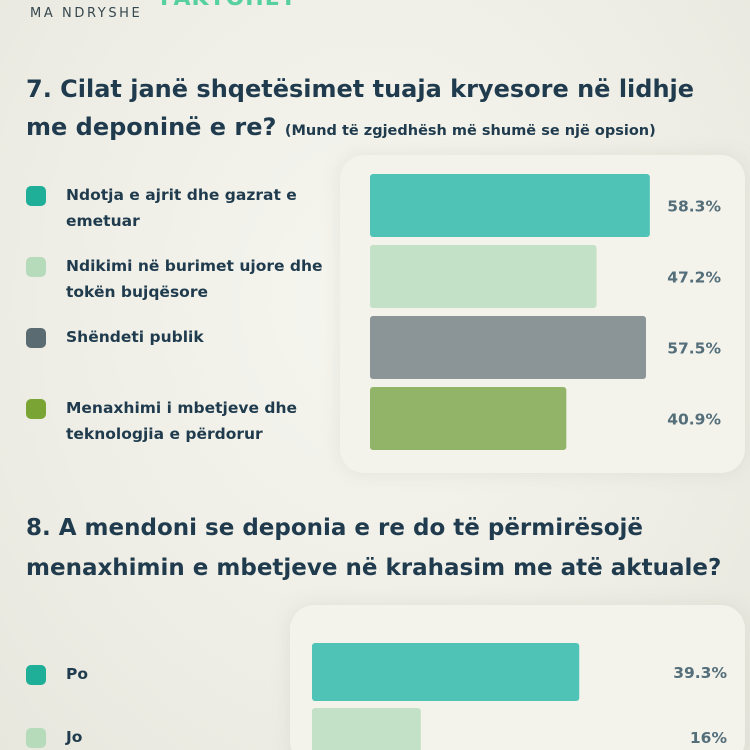  Describe the element at coordinates (74, 737) in the screenshot. I see `chart-8-legend-label-1-line-0: Jo` at that location.